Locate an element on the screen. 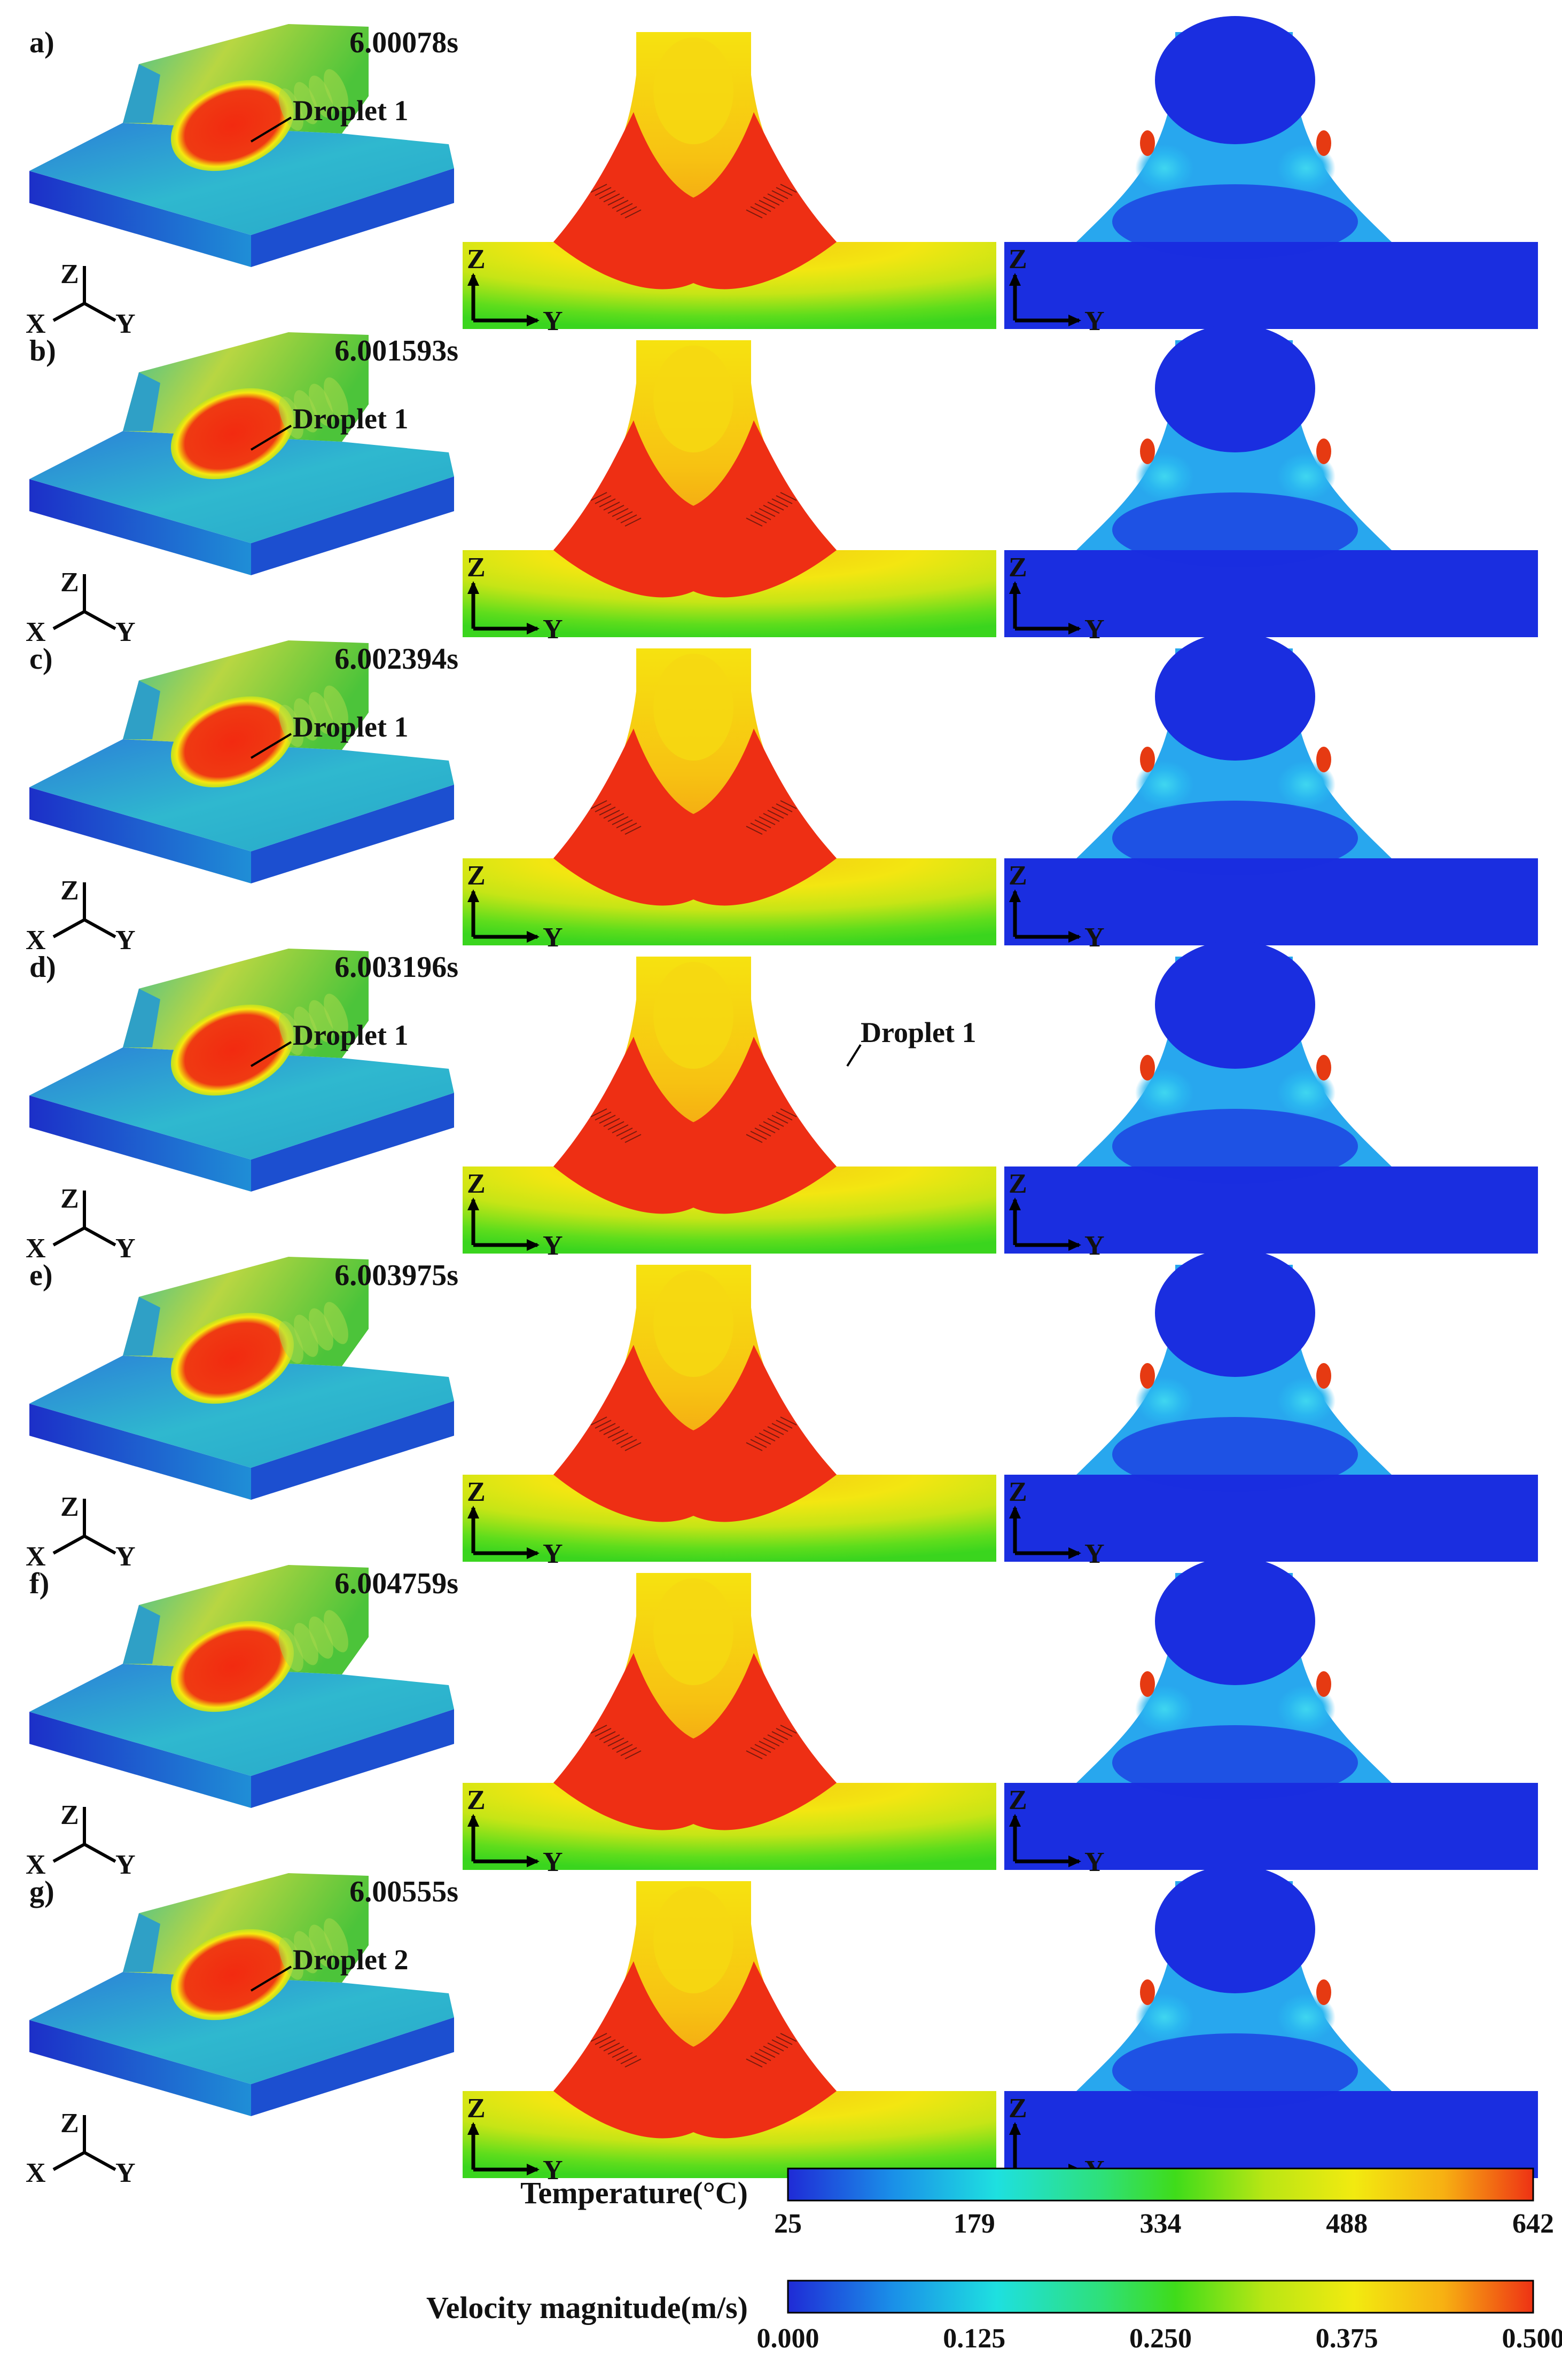  time-label: 6.002394s is located at coordinates (396, 660).